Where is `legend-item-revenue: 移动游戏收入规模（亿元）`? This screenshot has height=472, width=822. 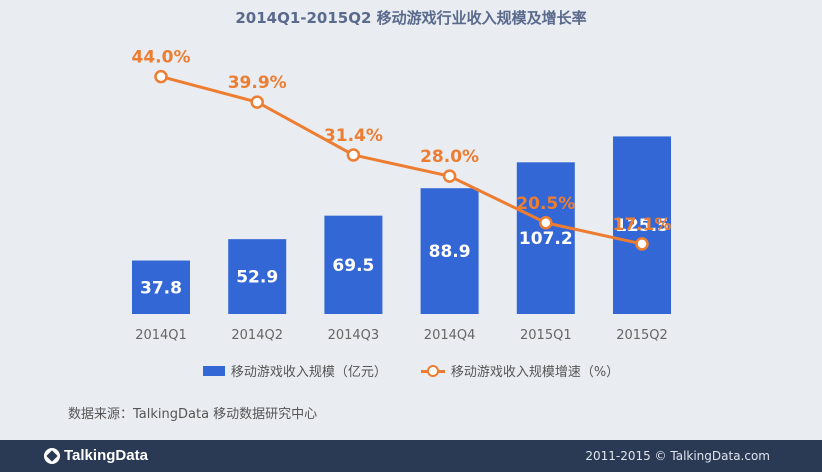
legend-item-revenue: 移动游戏收入规模（亿元） is located at coordinates (294, 370).